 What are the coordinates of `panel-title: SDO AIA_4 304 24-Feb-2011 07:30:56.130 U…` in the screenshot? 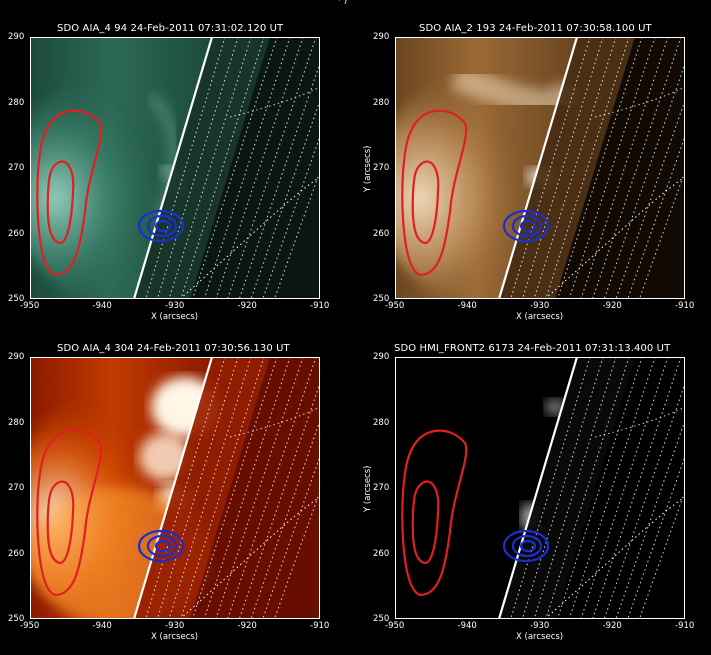 It's located at (173, 348).